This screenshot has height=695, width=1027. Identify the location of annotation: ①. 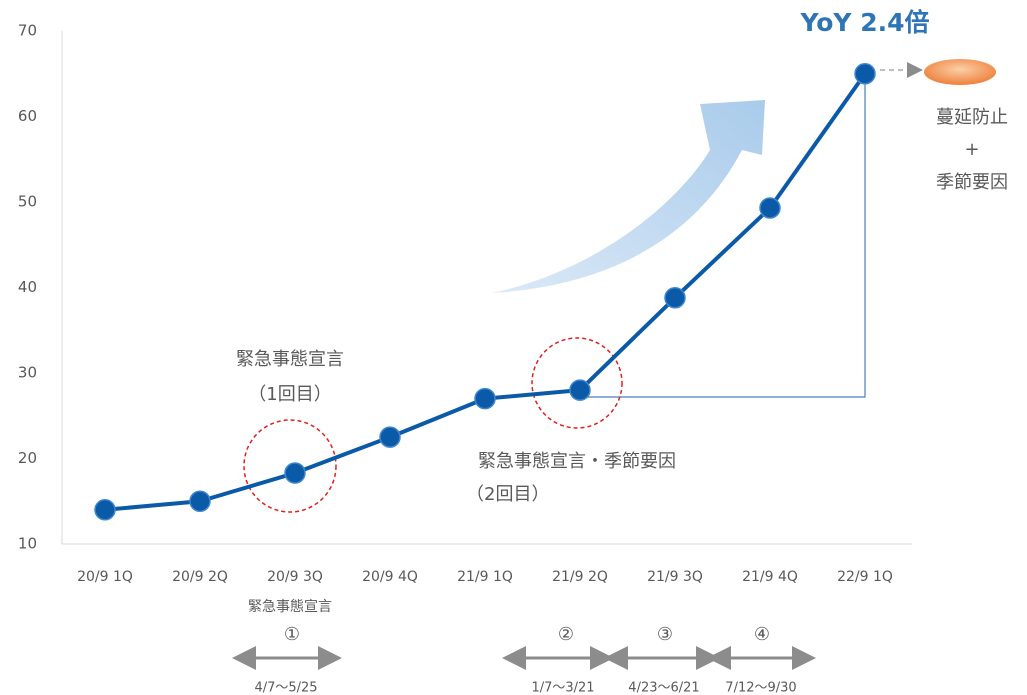
(292, 634).